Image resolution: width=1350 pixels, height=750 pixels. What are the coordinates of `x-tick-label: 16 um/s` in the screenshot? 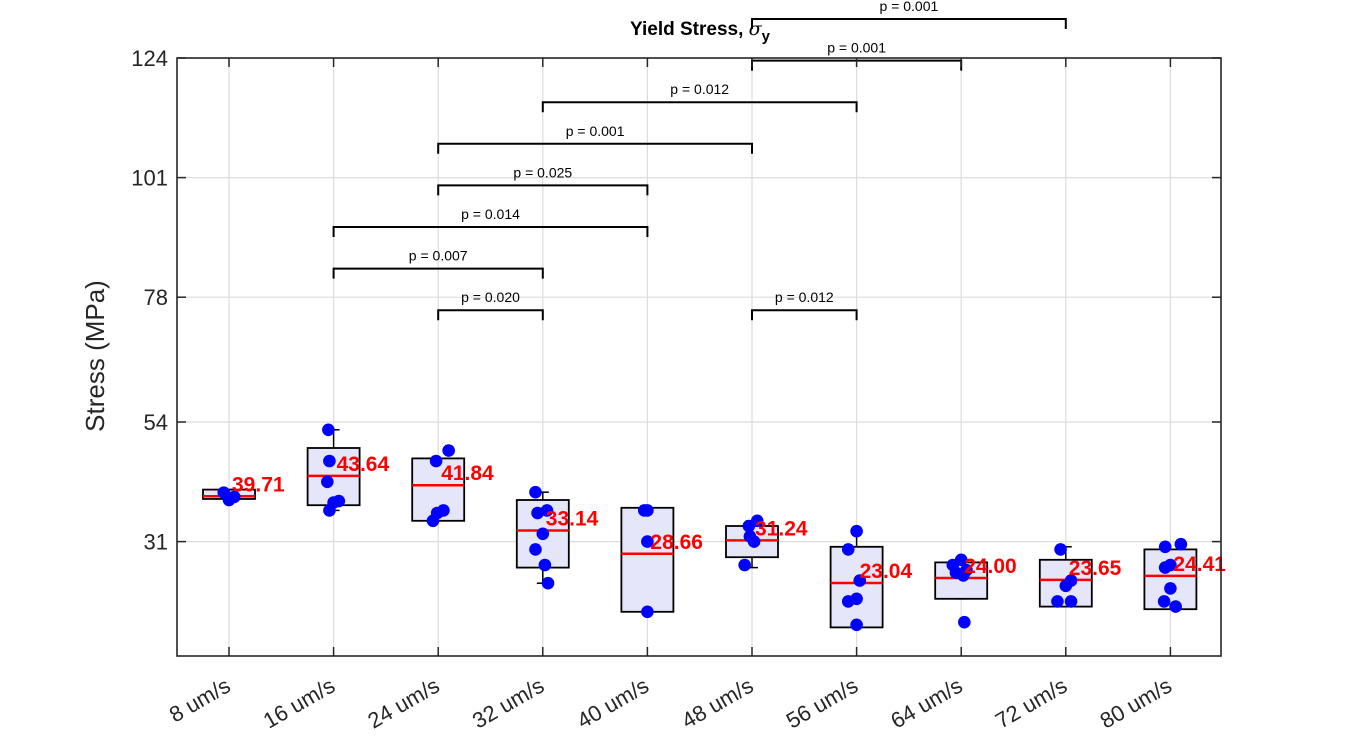 It's located at (299, 703).